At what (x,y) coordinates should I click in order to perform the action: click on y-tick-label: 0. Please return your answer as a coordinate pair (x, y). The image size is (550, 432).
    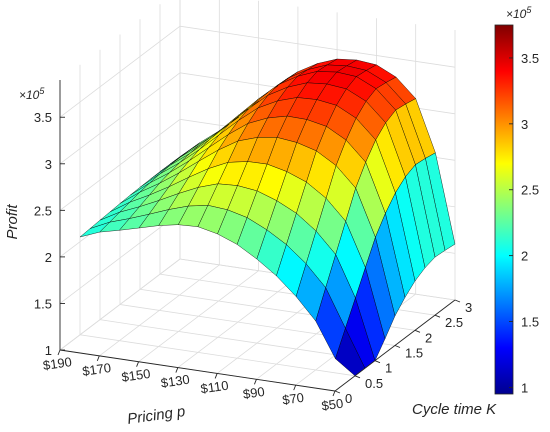
    Looking at the image, I should click on (348, 398).